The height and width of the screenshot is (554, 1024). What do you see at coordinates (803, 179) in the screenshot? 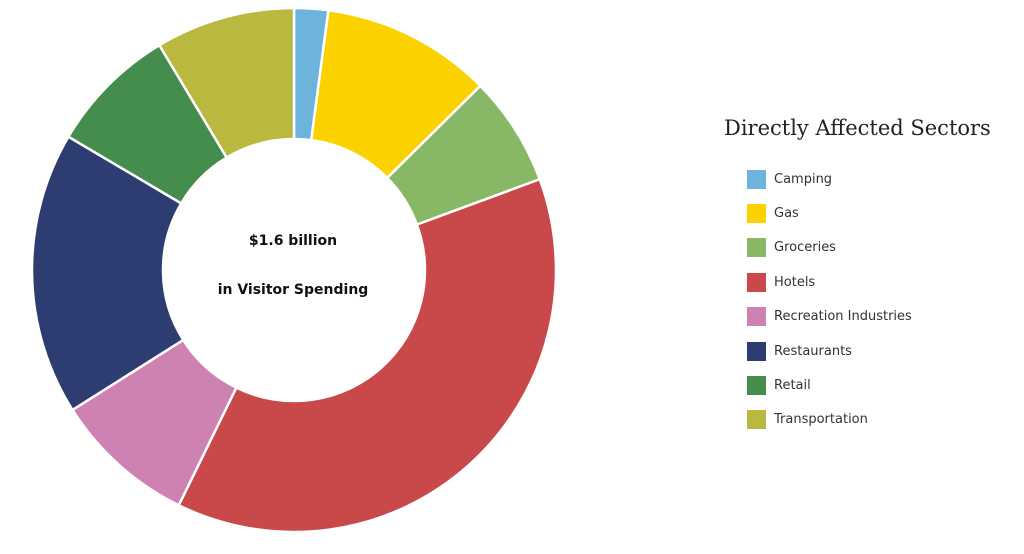
I see `legend-label-camping: Camping` at bounding box center [803, 179].